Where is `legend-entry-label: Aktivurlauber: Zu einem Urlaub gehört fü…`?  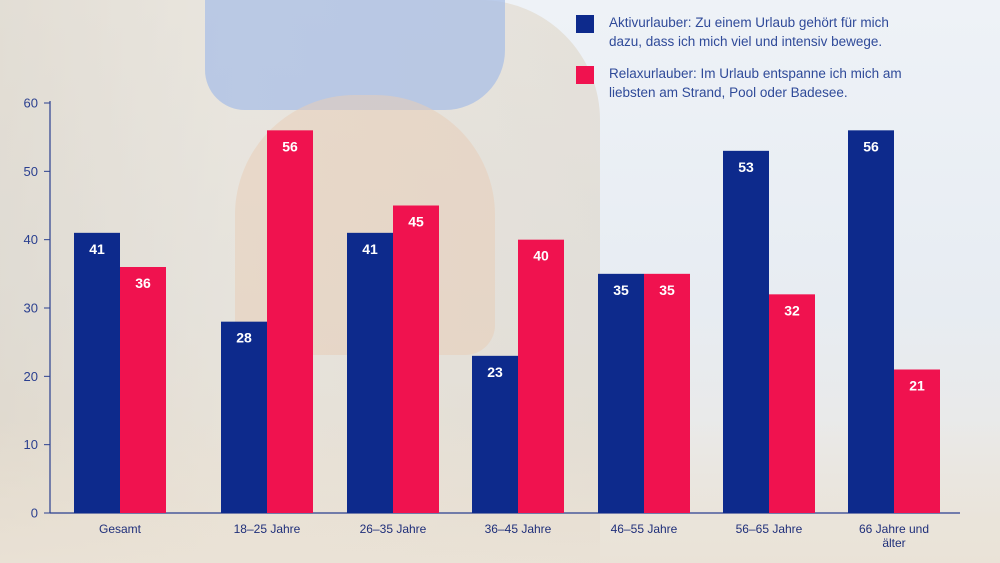
legend-entry-label: Aktivurlauber: Zu einem Urlaub gehört fü… is located at coordinates (749, 32).